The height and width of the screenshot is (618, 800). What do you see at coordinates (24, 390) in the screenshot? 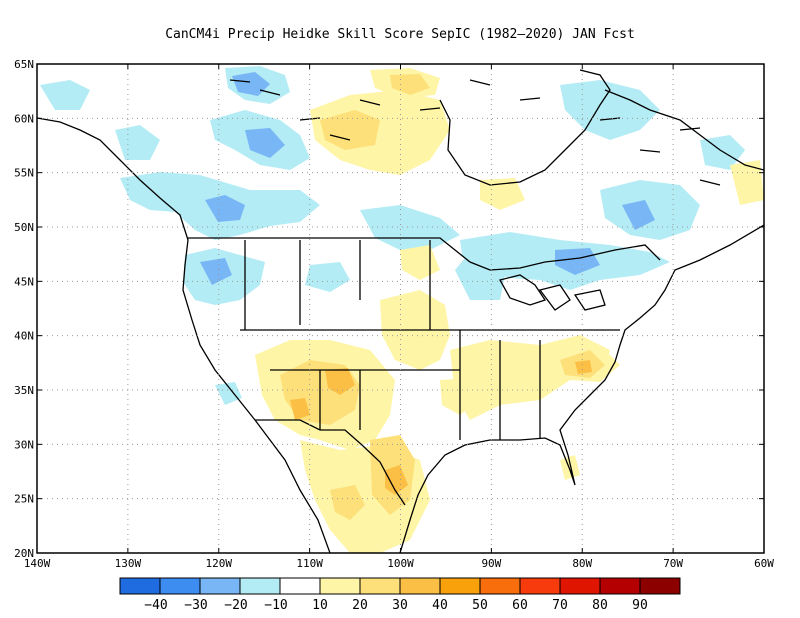
I see `lat-tick-label: 35N` at bounding box center [24, 390].